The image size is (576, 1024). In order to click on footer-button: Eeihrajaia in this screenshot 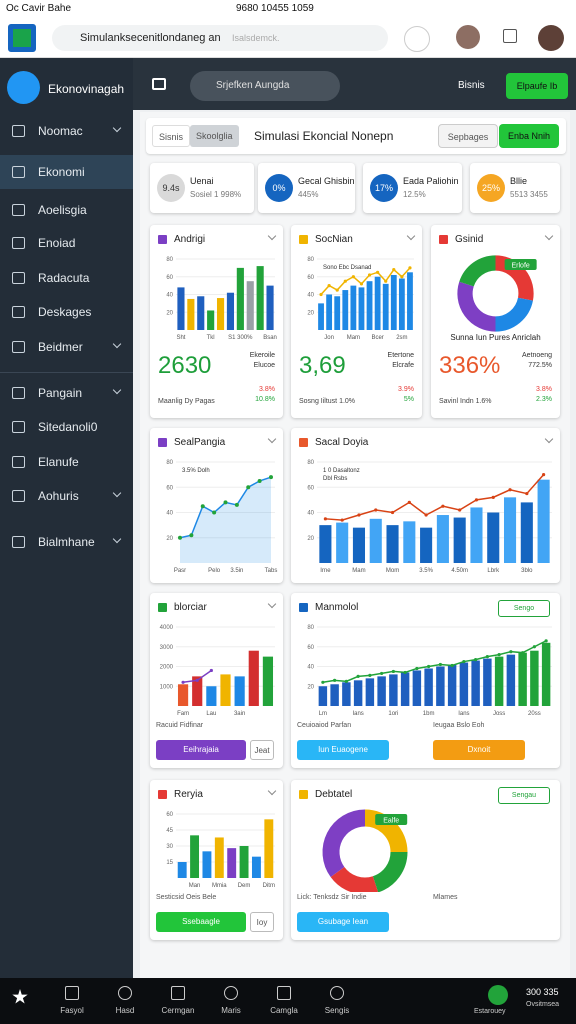, I will do `click(201, 750)`.